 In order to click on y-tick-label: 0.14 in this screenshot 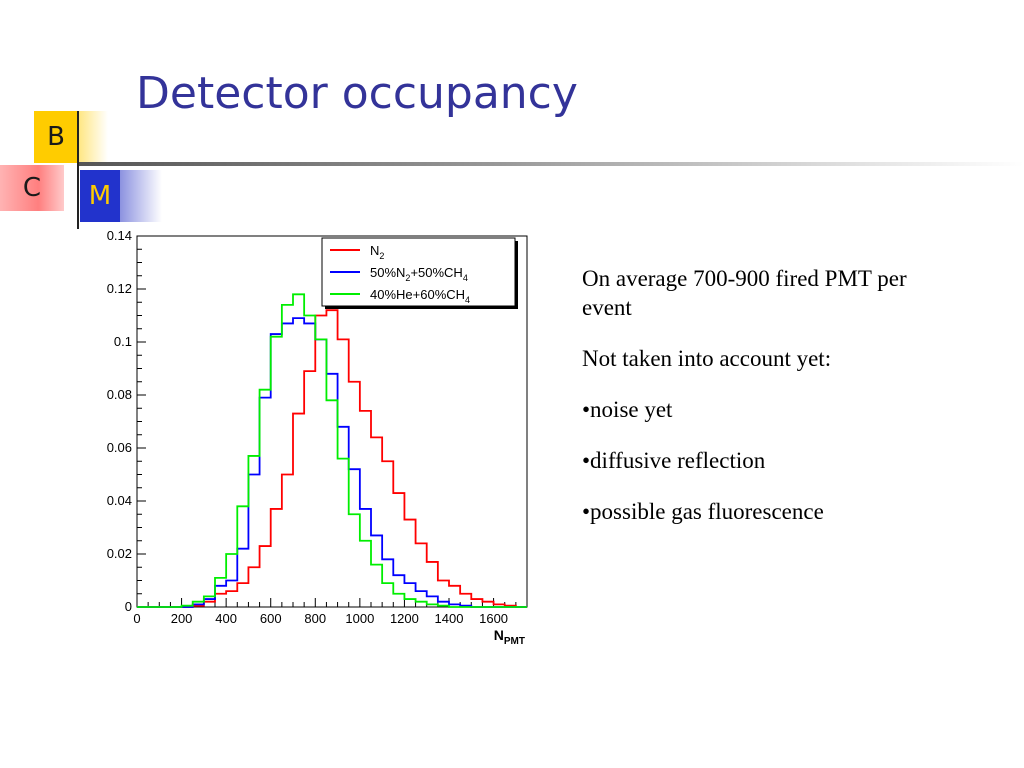, I will do `click(119, 235)`.